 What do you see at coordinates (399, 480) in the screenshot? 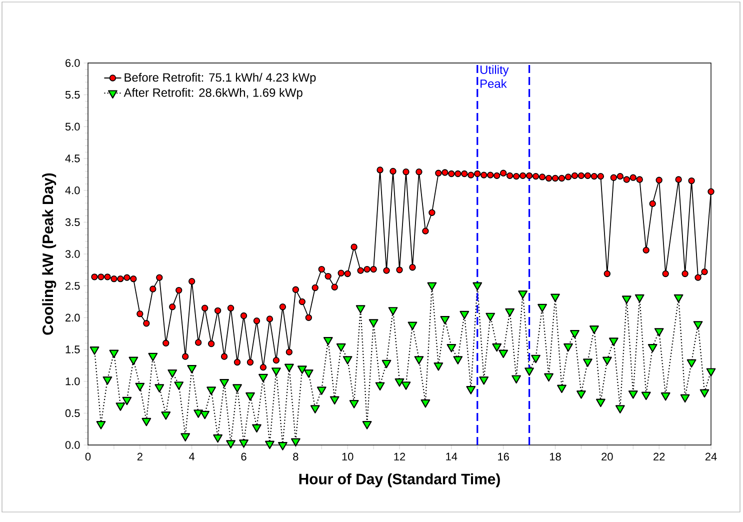
I see `x-axis-title: Hour of Day (Standard Time)` at bounding box center [399, 480].